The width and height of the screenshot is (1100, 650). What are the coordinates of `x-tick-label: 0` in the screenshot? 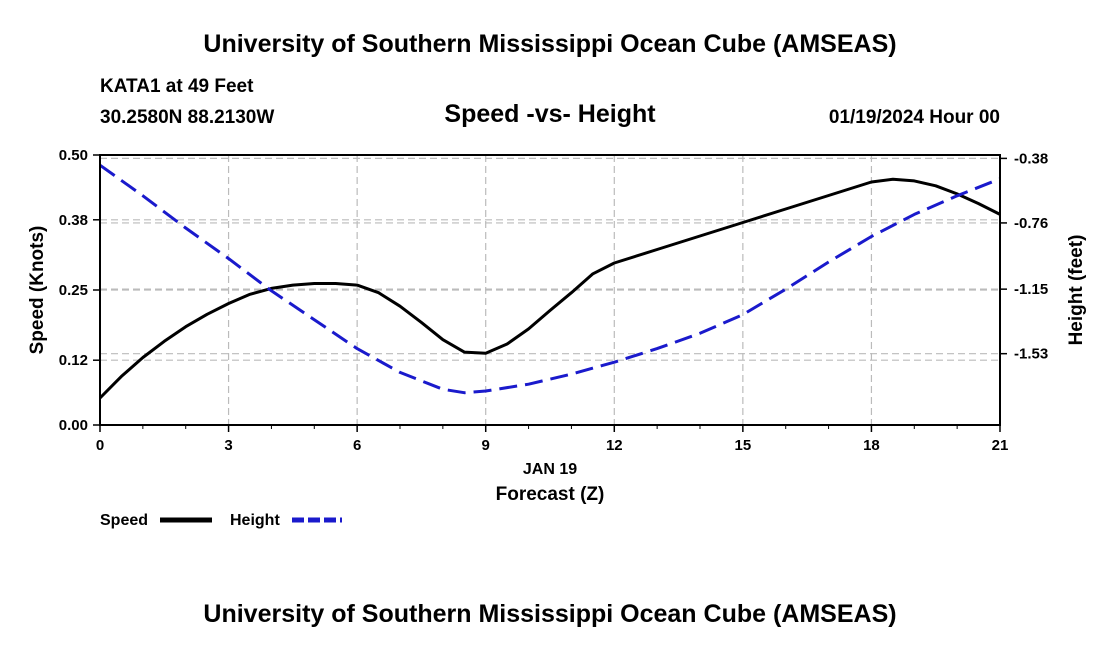 It's located at (100, 445).